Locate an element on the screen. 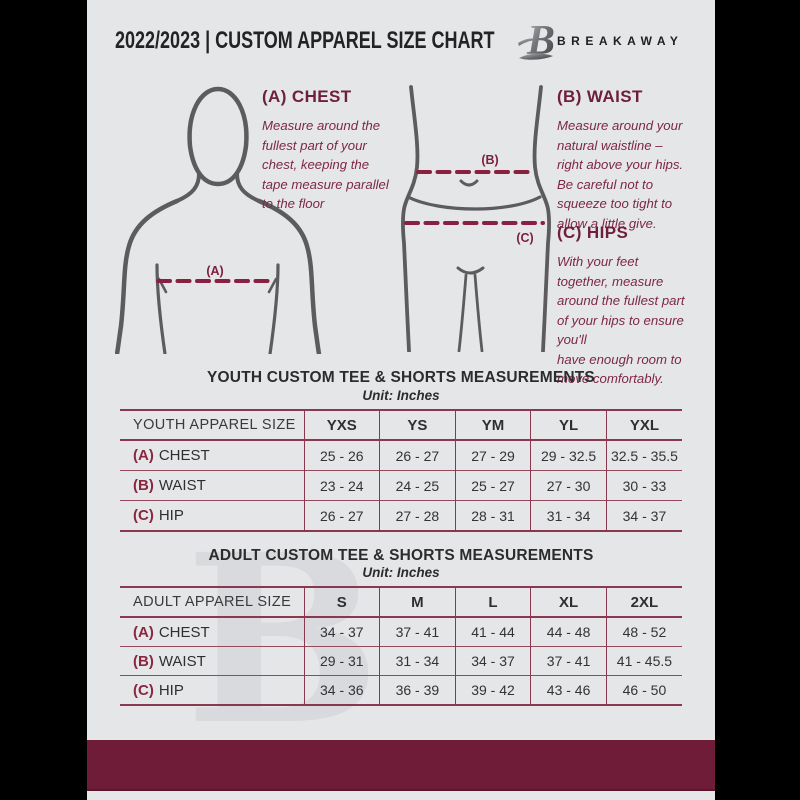 The image size is (800, 800). value-cell: 48 - 52 is located at coordinates (643, 632).